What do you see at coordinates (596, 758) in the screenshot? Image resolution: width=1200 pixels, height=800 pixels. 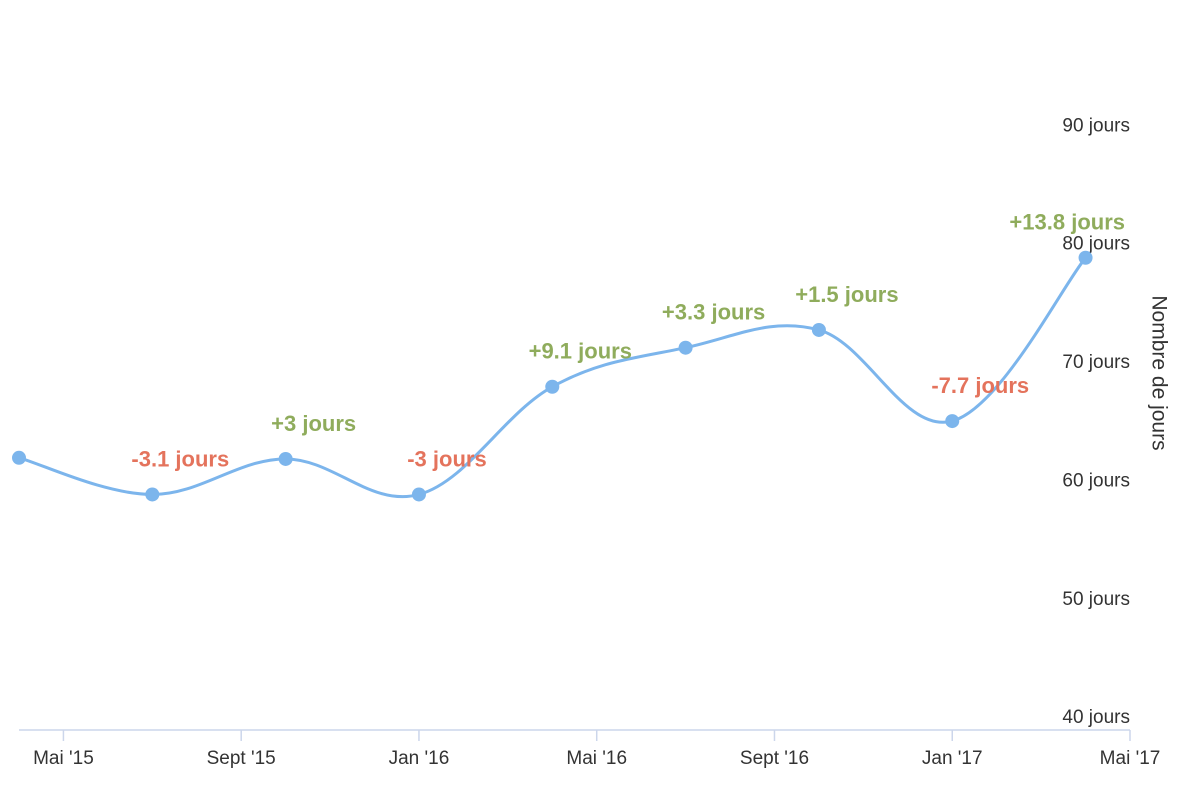 I see `x-tick-label: Mai '16` at bounding box center [596, 758].